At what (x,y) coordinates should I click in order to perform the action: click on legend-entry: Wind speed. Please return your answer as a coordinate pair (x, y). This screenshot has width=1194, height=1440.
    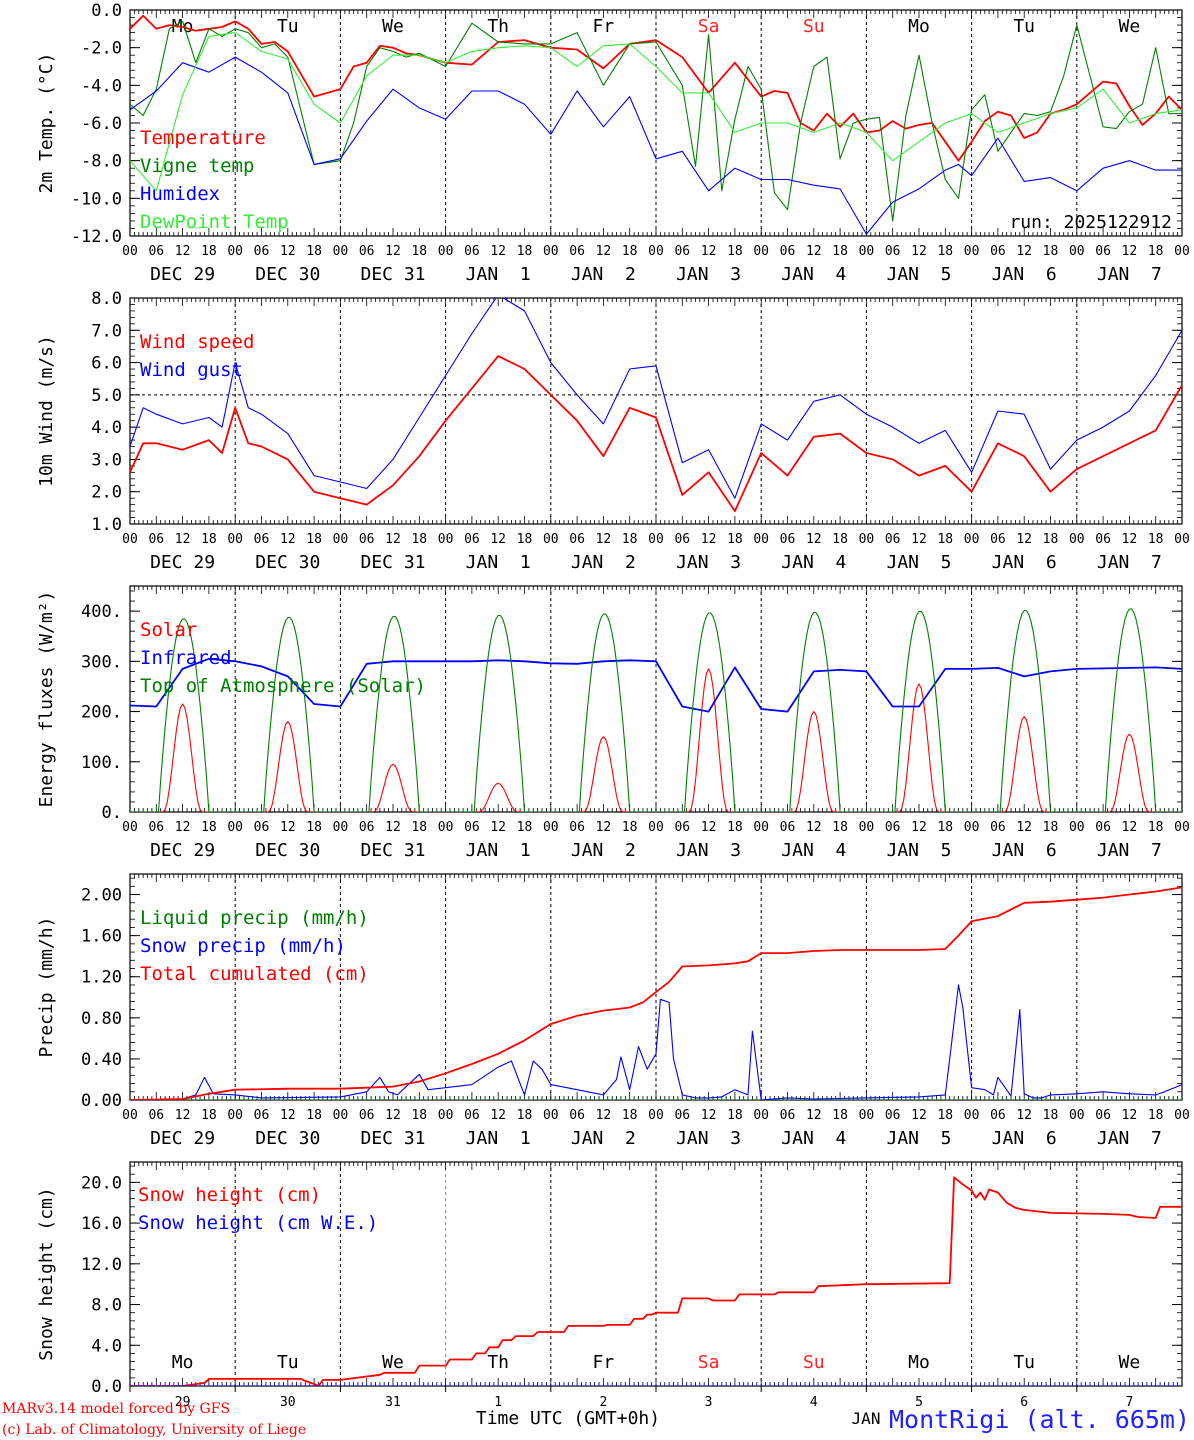
    Looking at the image, I should click on (197, 342).